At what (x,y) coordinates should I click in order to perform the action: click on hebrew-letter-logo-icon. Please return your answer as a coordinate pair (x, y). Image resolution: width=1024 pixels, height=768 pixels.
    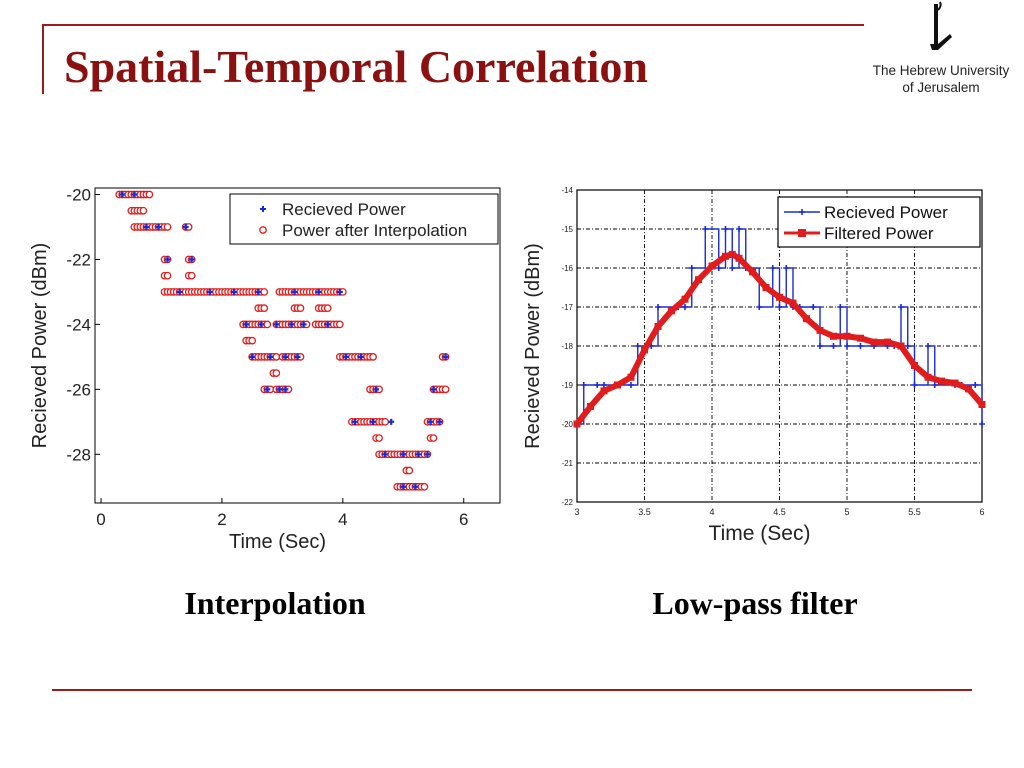
    Looking at the image, I should click on (941, 25).